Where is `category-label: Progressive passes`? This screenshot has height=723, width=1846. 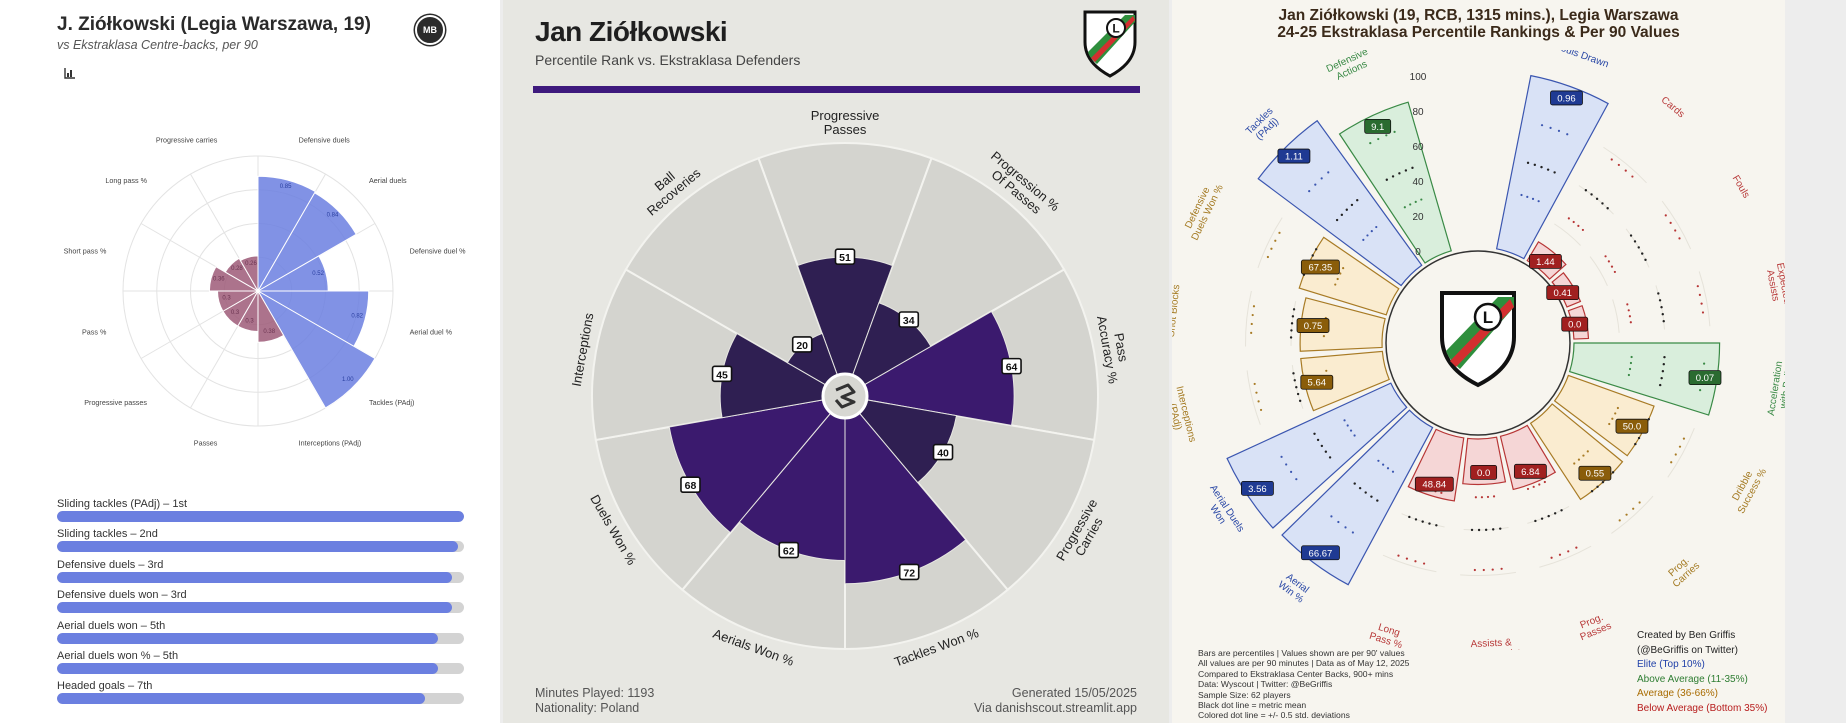
category-label: Progressive passes is located at coordinates (115, 402).